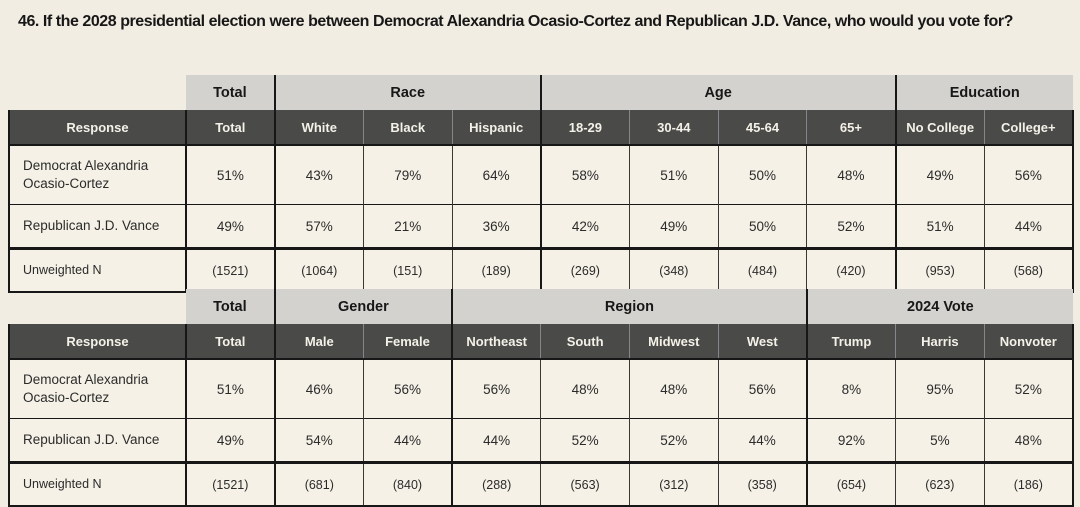  I want to click on data-cell: (312), so click(673, 484).